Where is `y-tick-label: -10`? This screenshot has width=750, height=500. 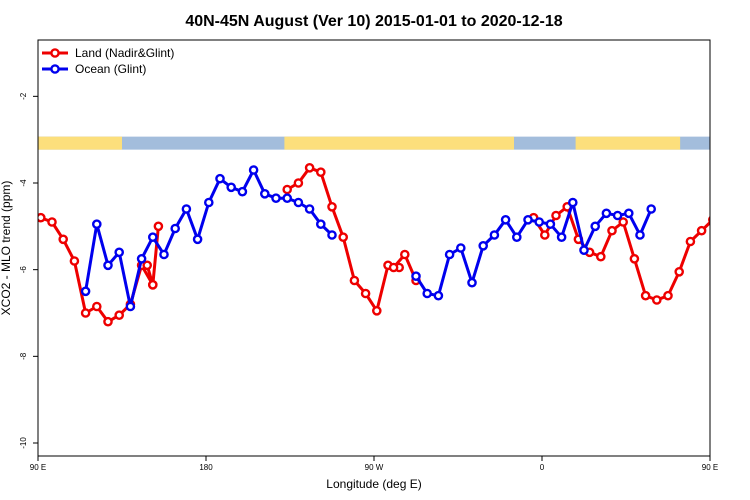
y-tick-label: -10 is located at coordinates (23, 443).